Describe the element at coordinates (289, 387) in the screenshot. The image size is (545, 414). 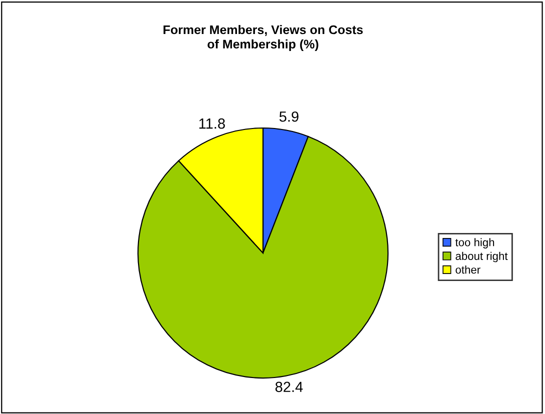
I see `data-label: 82.4` at that location.